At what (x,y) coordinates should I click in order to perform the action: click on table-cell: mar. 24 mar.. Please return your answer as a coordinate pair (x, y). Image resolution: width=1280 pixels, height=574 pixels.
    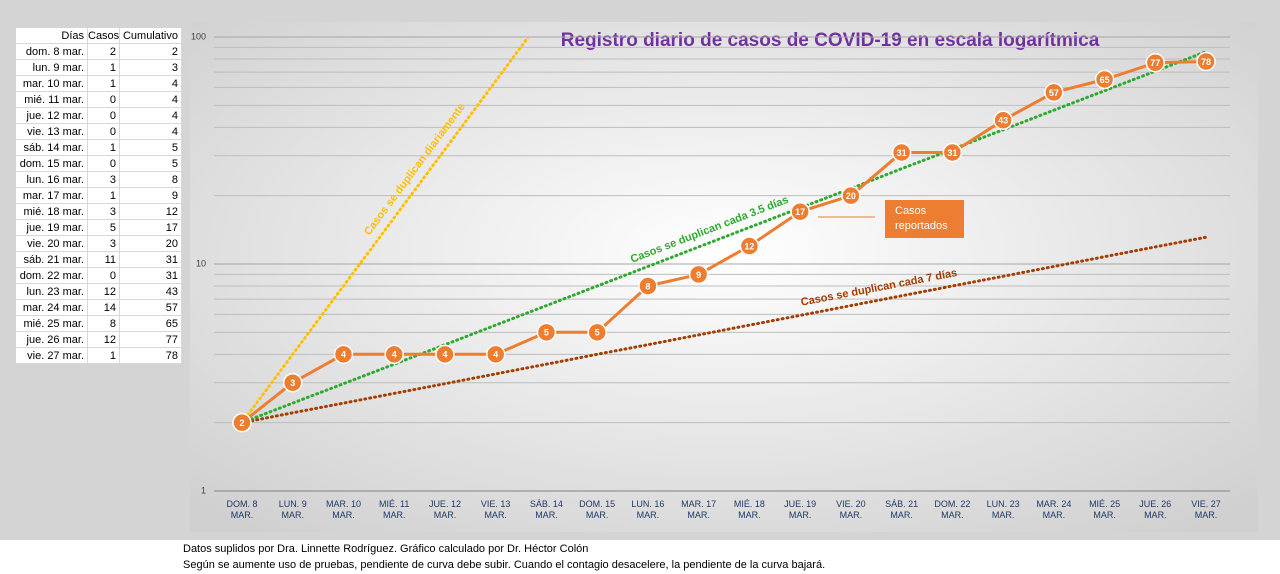
    Looking at the image, I should click on (52, 308).